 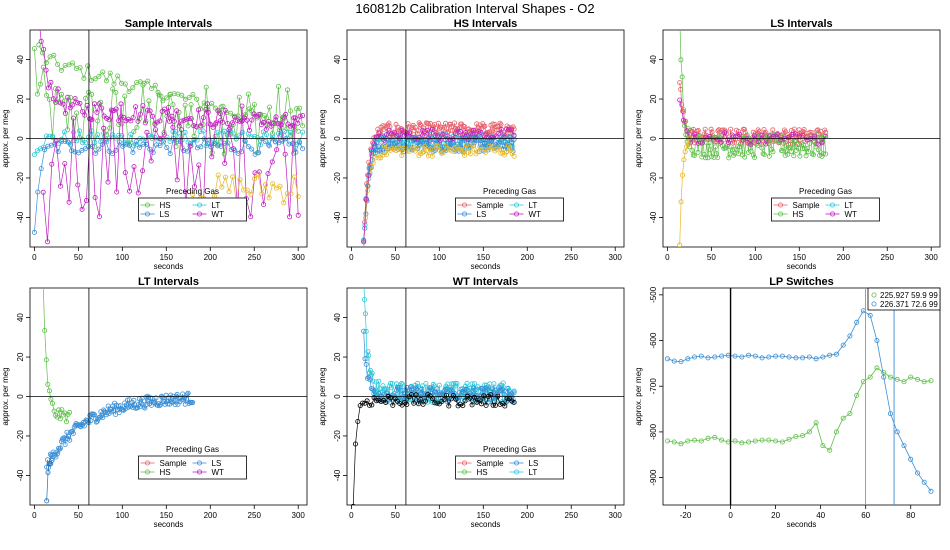 I want to click on series-line, so click(x=799, y=401).